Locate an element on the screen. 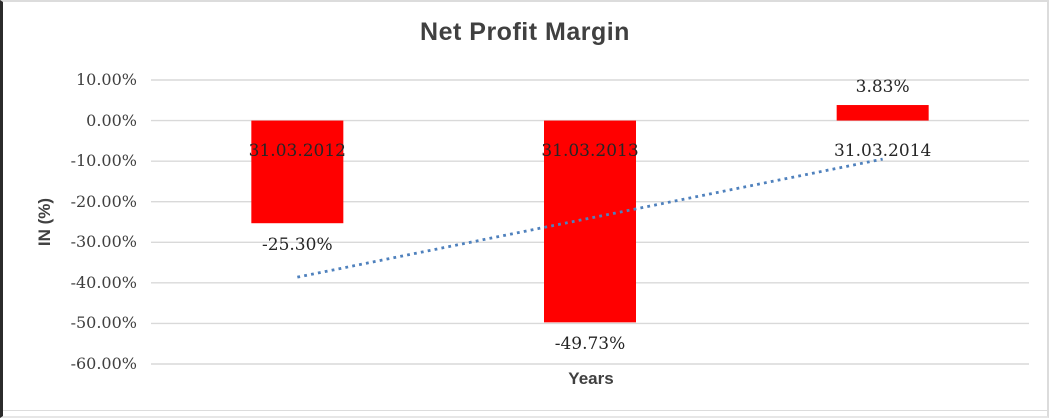 The width and height of the screenshot is (1049, 418). value-data-label: 3.83% is located at coordinates (882, 87).